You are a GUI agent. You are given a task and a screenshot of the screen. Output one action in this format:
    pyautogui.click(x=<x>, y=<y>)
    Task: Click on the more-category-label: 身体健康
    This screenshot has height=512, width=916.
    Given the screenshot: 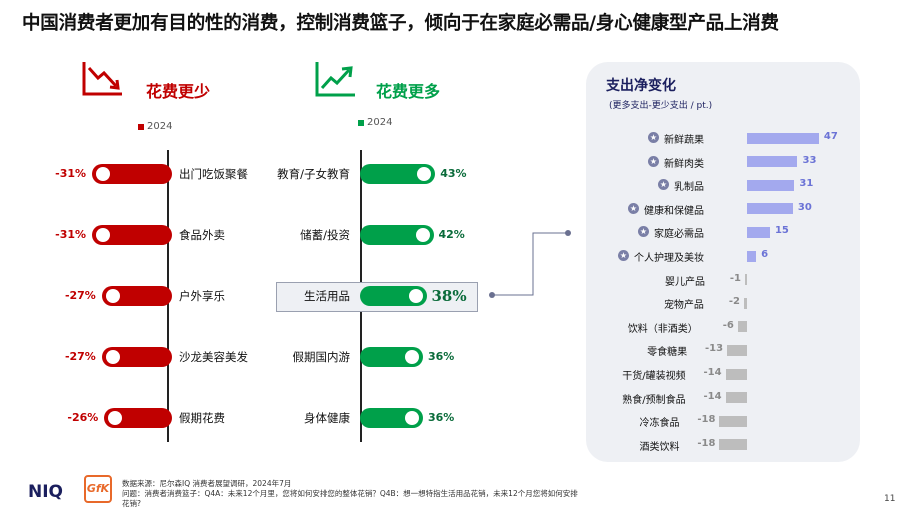 What is the action you would take?
    pyautogui.click(x=327, y=418)
    